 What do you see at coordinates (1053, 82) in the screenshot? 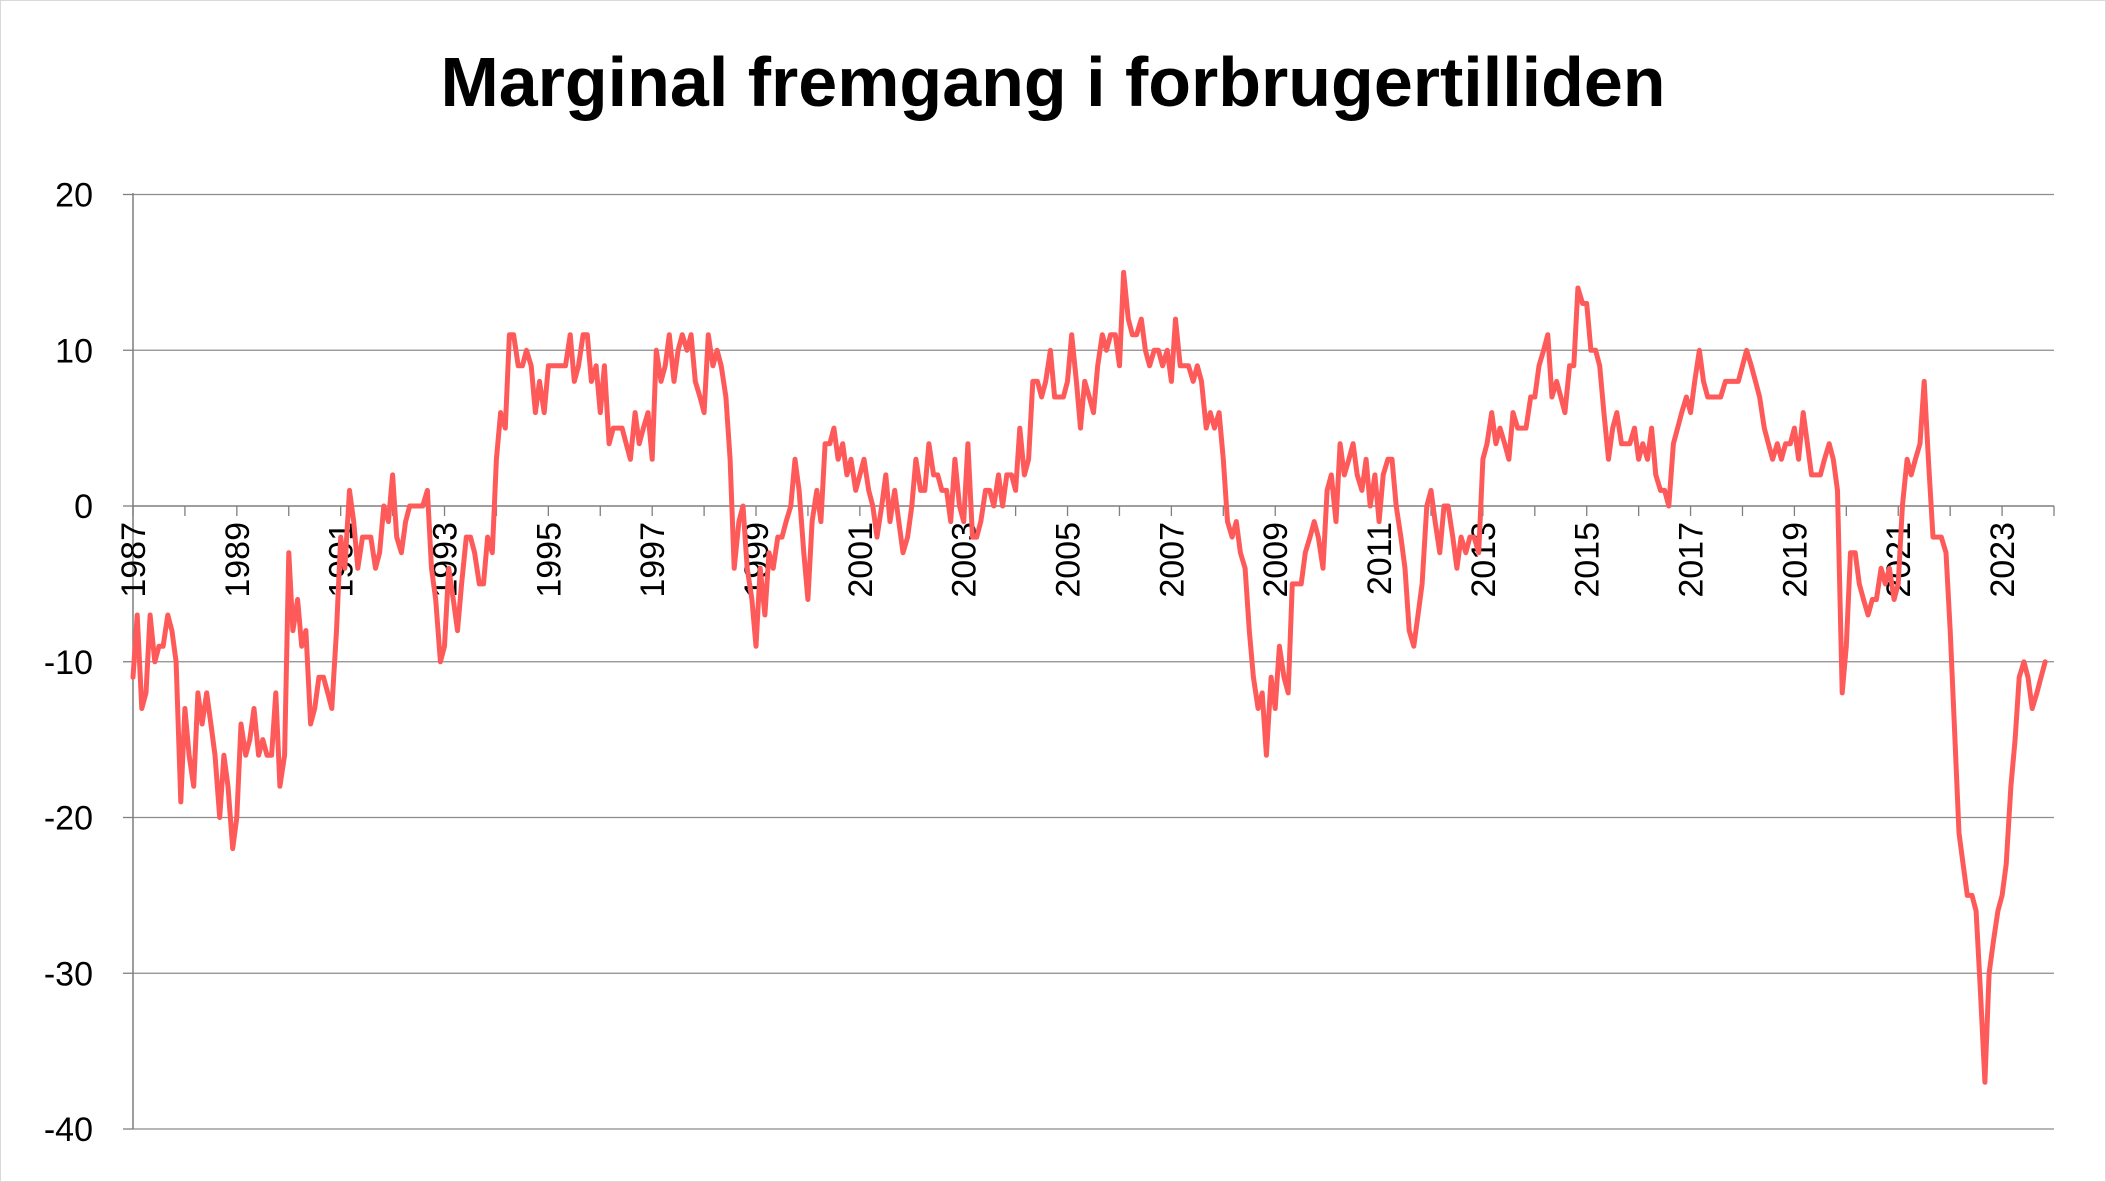
I see `chart-title: Marginal fremgang i forbrugertilliden` at bounding box center [1053, 82].